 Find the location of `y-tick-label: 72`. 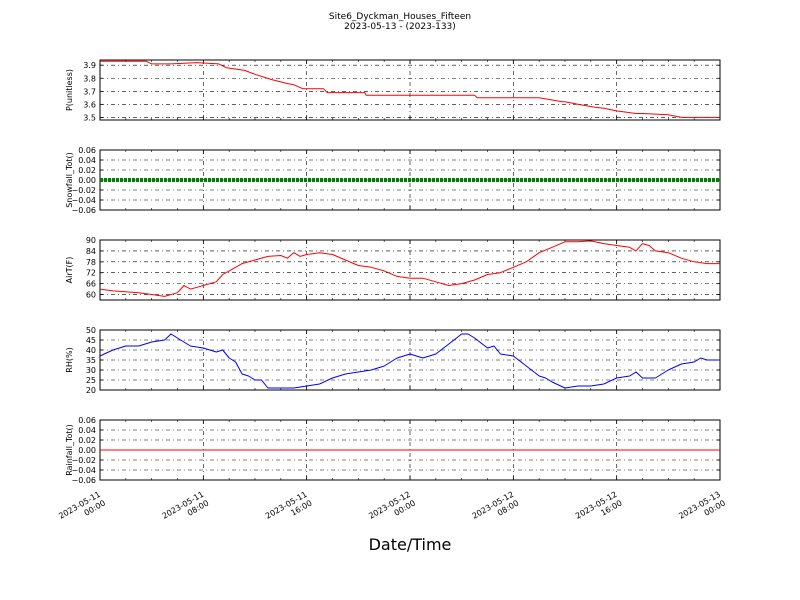

y-tick-label: 72 is located at coordinates (91, 273).